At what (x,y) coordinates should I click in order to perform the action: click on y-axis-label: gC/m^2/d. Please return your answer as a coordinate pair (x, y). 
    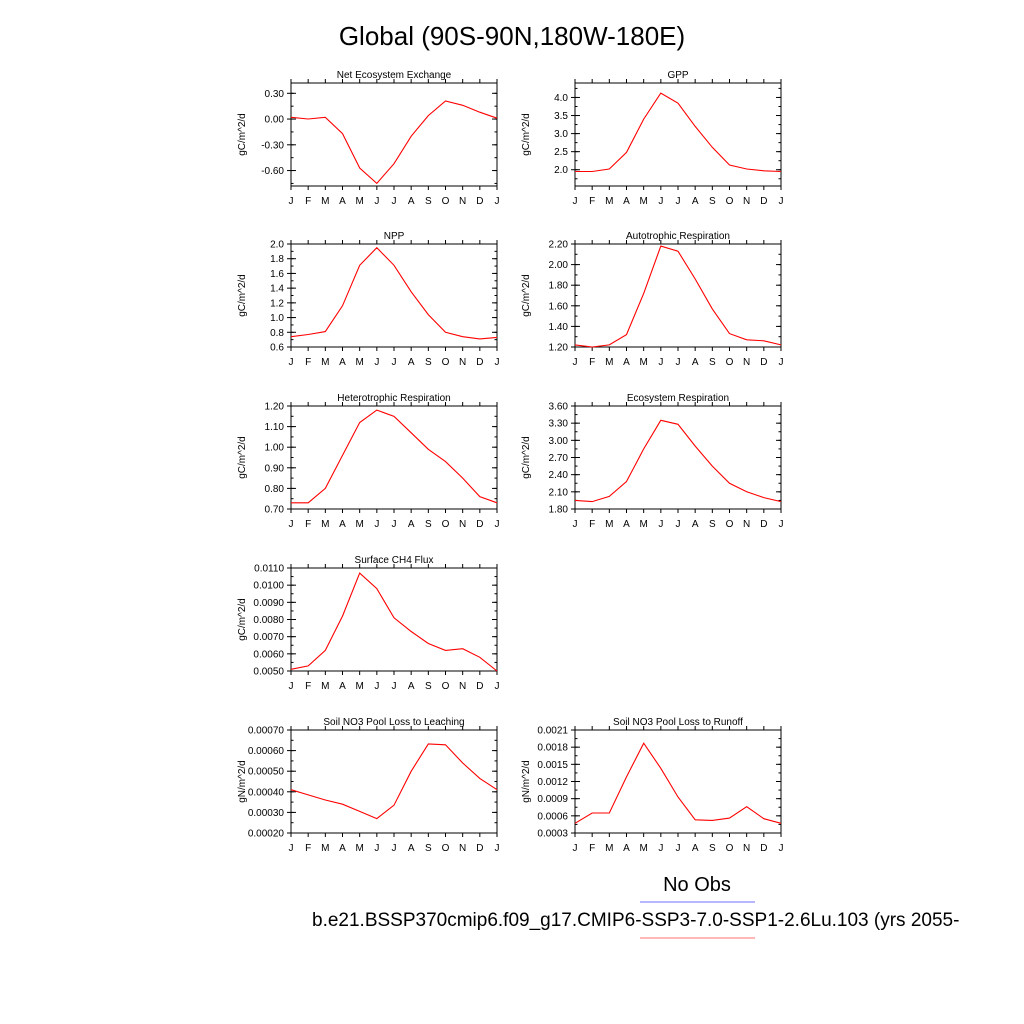
    Looking at the image, I should click on (242, 619).